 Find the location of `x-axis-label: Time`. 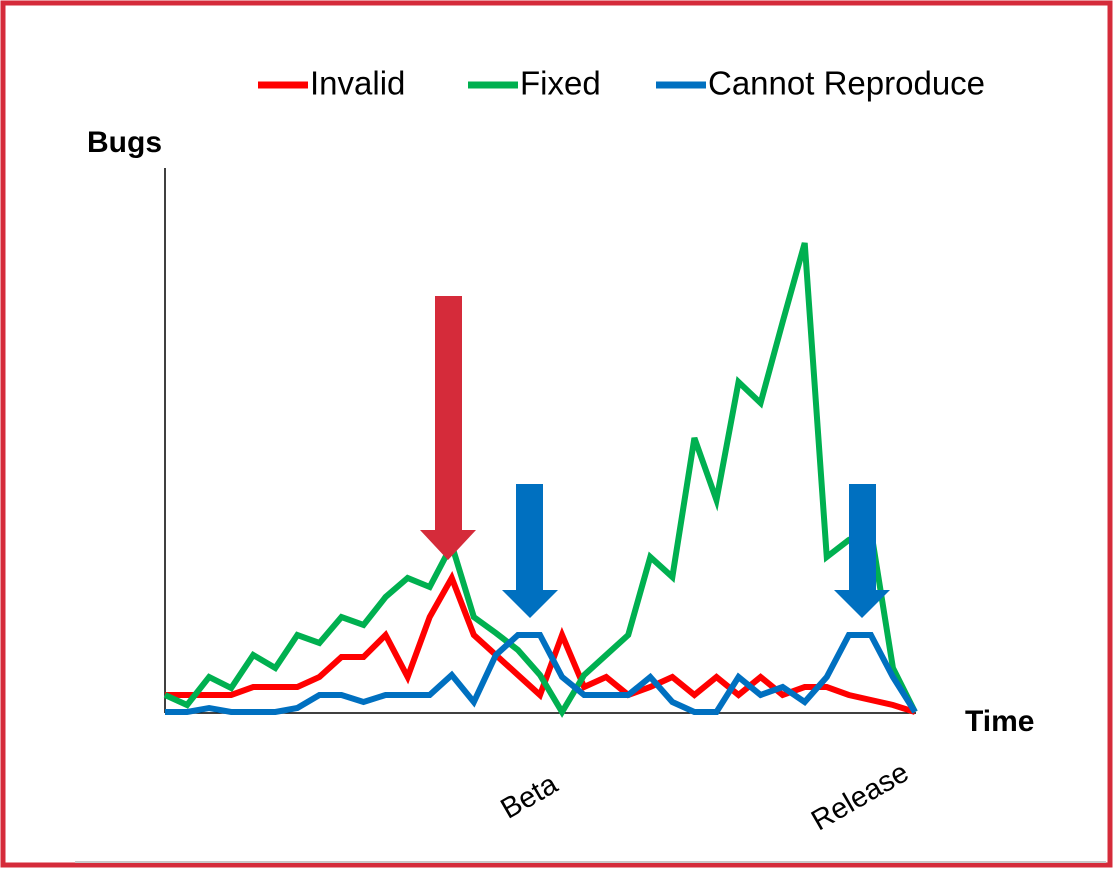

x-axis-label: Time is located at coordinates (999, 721).